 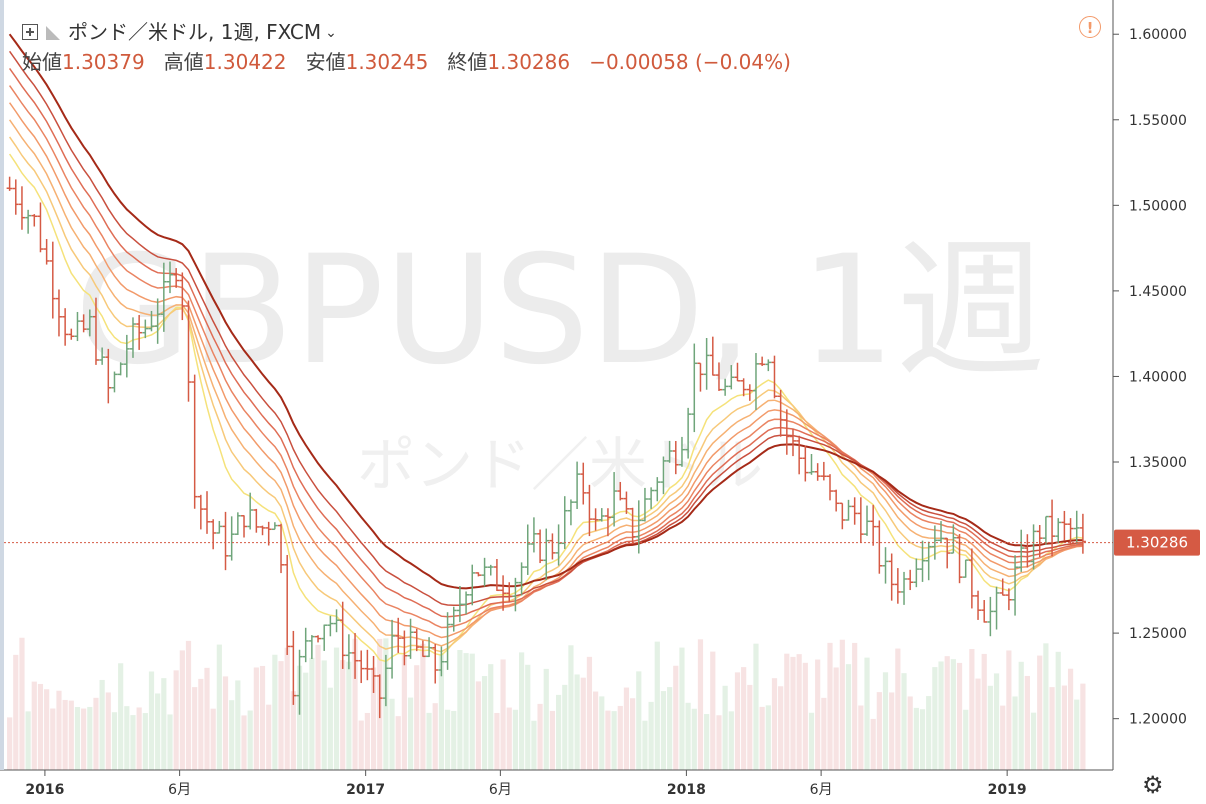 I want to click on close-label: 終値, so click(x=467, y=62).